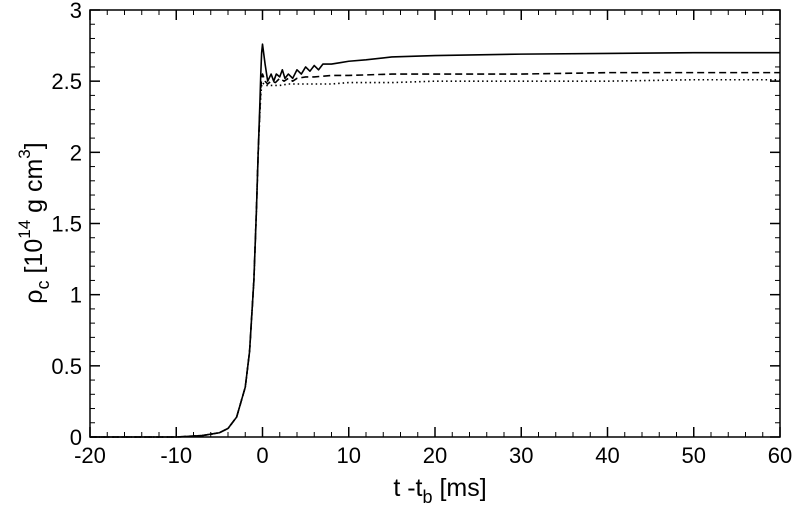  Describe the element at coordinates (349, 455) in the screenshot. I see `x-tick-label: 10` at that location.